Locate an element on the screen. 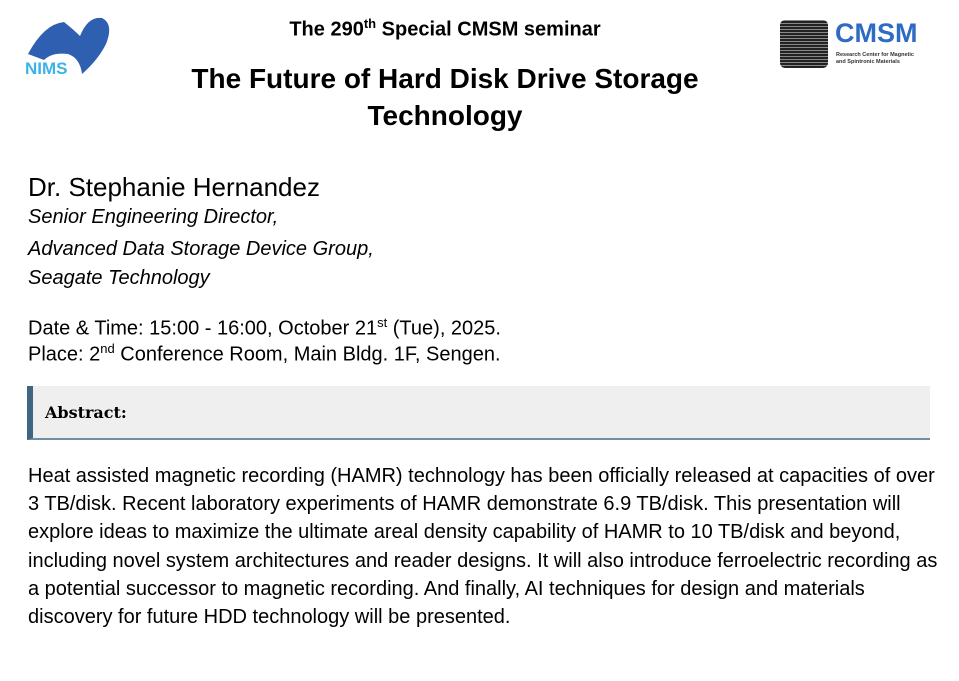  abstract-heading: Abstract: is located at coordinates (86, 412).